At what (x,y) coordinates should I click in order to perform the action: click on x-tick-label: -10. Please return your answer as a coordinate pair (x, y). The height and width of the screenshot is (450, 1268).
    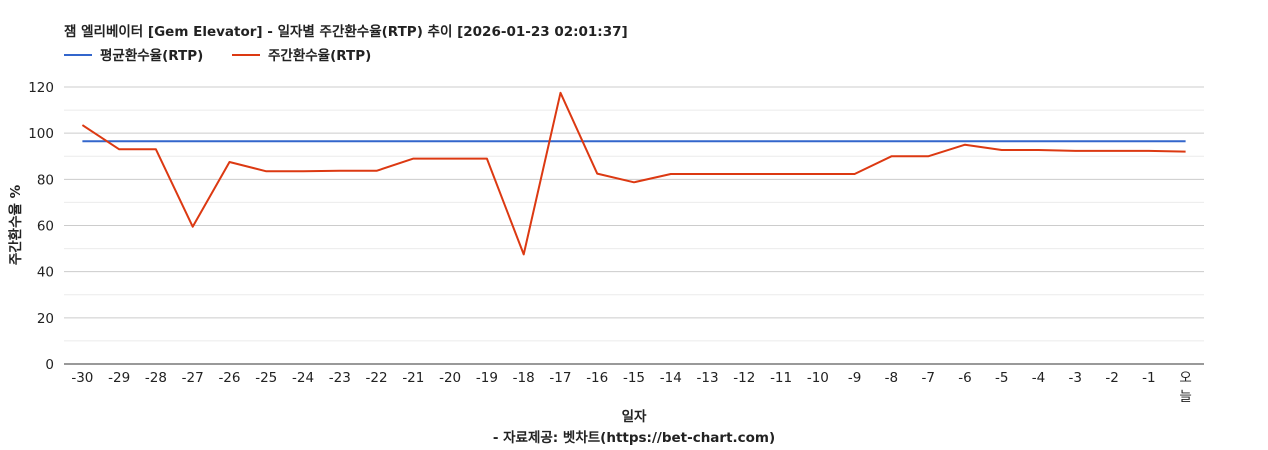
    Looking at the image, I should click on (818, 378).